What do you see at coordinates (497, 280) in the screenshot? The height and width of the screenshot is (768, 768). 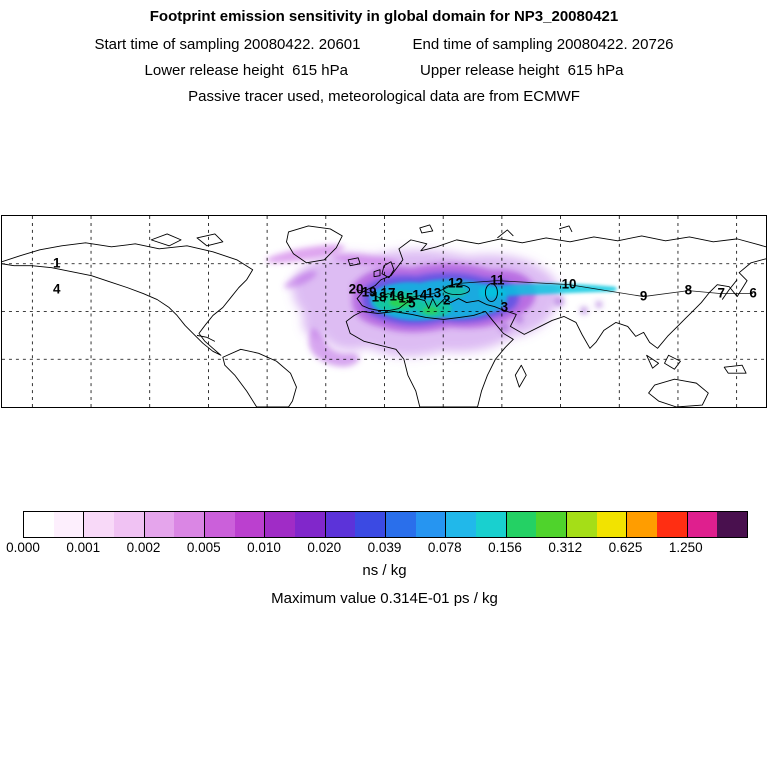 I see `trajectory-marker: 11` at bounding box center [497, 280].